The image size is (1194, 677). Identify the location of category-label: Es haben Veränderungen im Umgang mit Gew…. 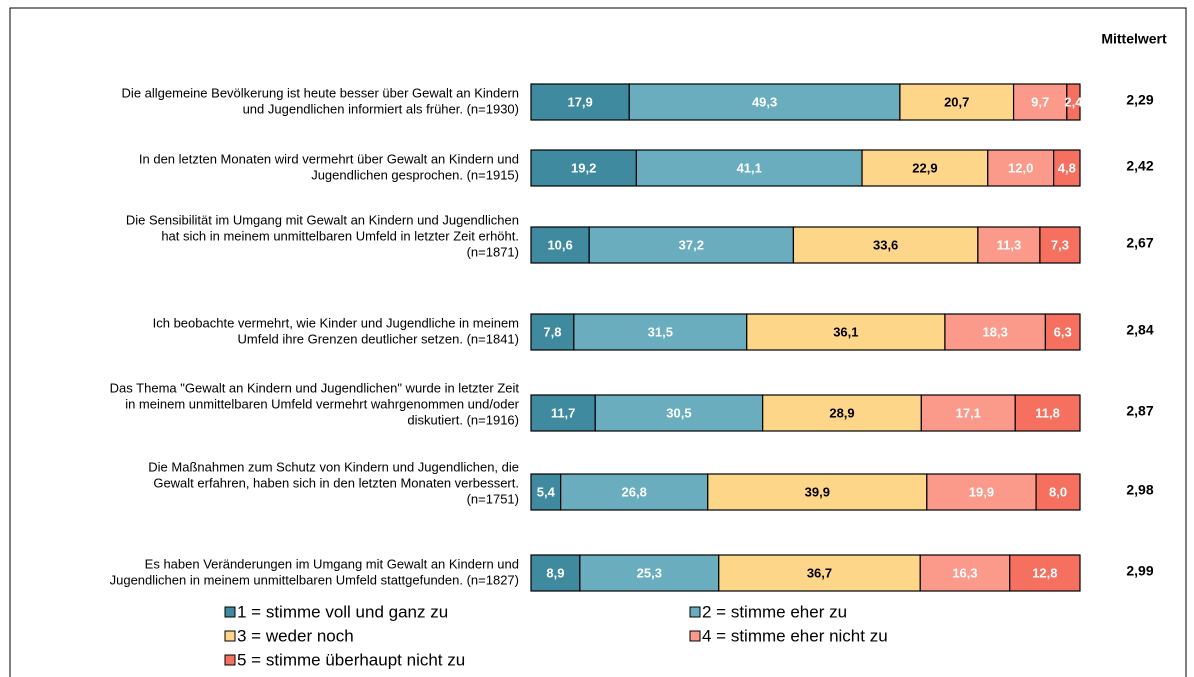
(332, 563).